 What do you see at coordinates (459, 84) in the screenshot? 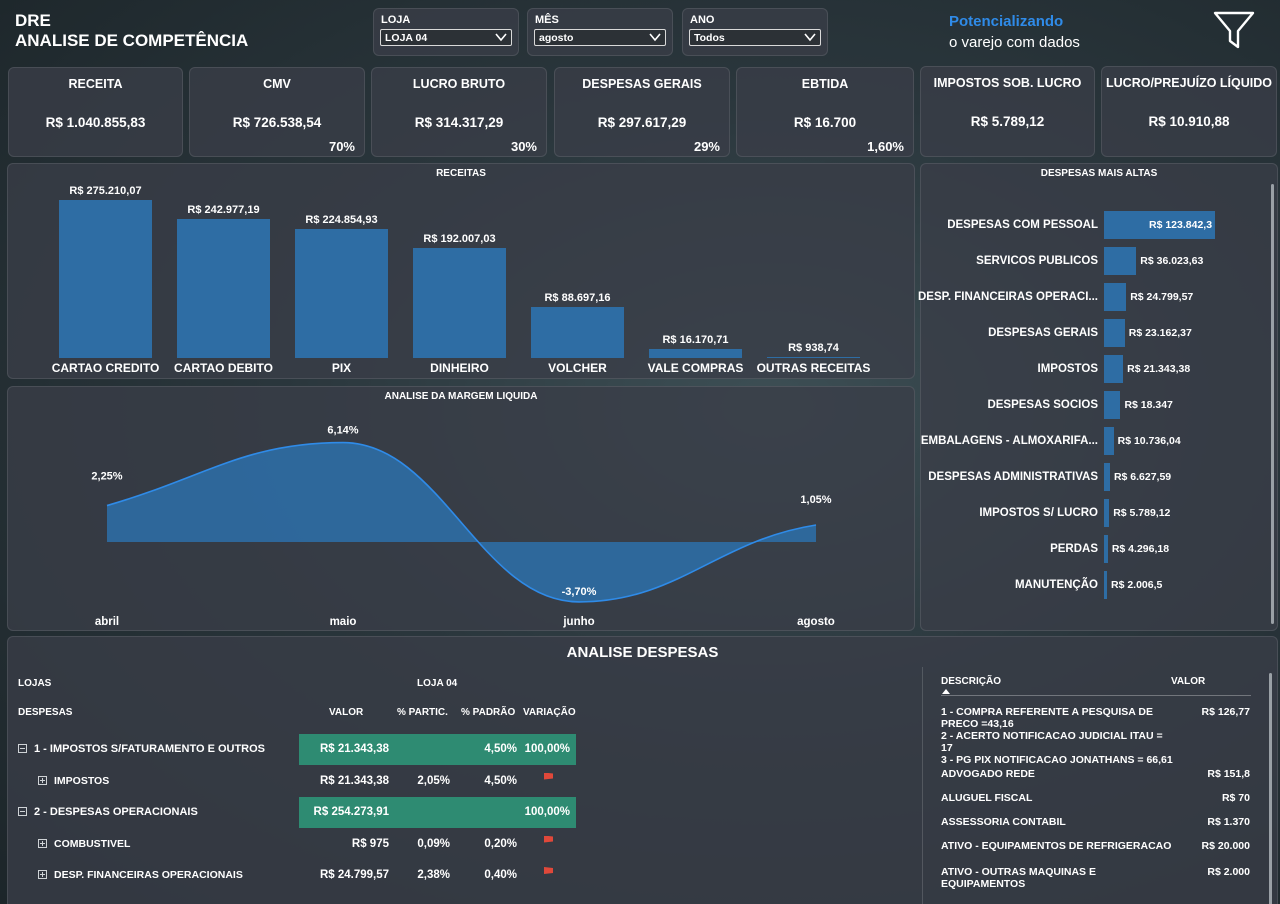
I see `kpi-label: LUCRO BRUTO` at bounding box center [459, 84].